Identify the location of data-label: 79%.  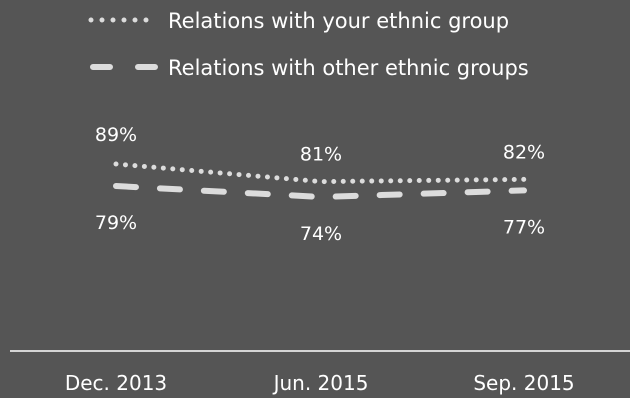
(116, 223).